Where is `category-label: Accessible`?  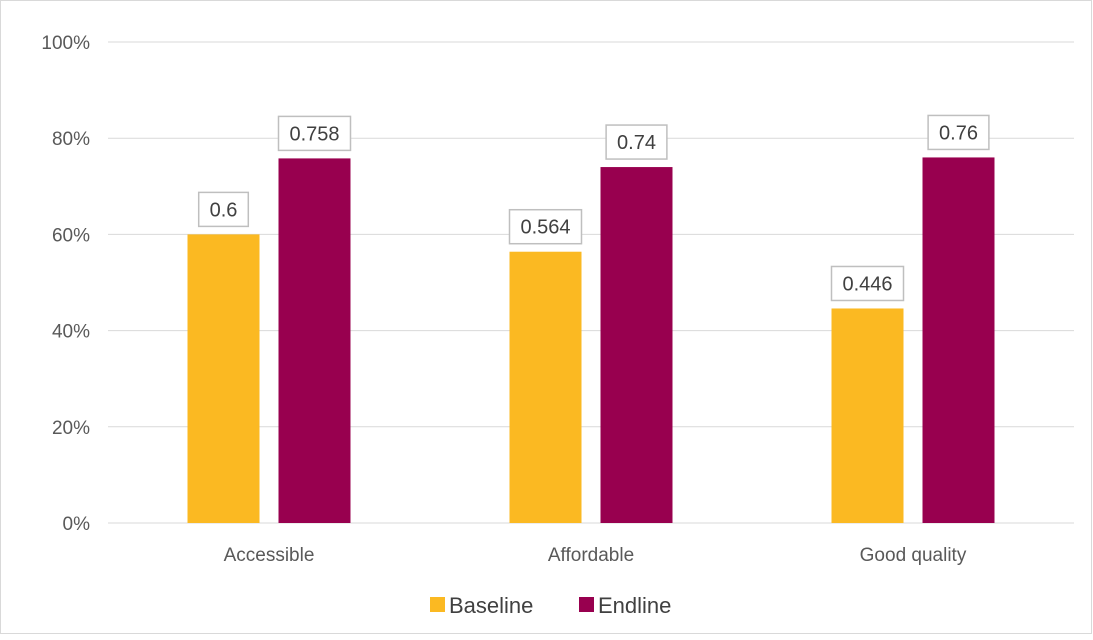 category-label: Accessible is located at coordinates (269, 555).